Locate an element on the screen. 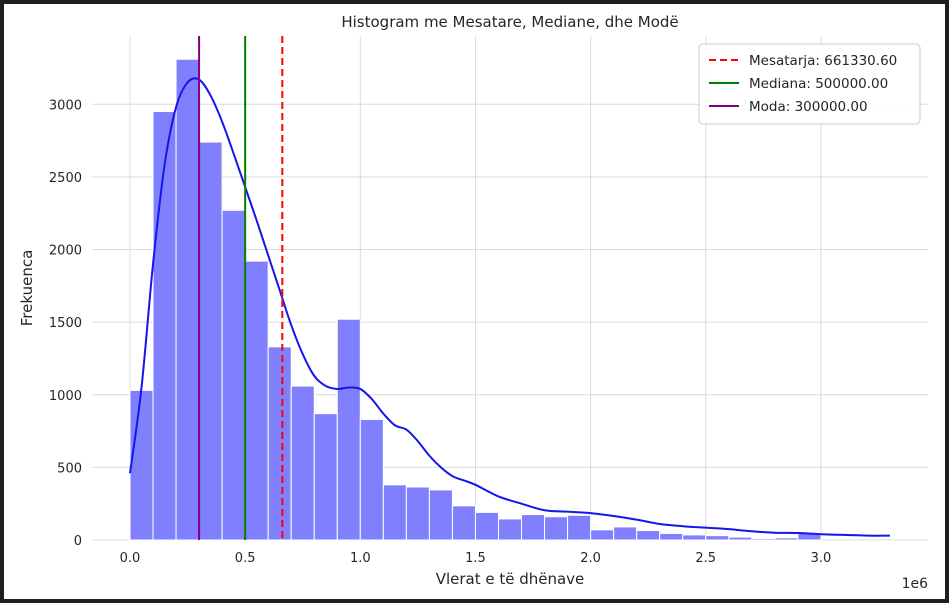  y-tick-label: 3000 is located at coordinates (65, 105).